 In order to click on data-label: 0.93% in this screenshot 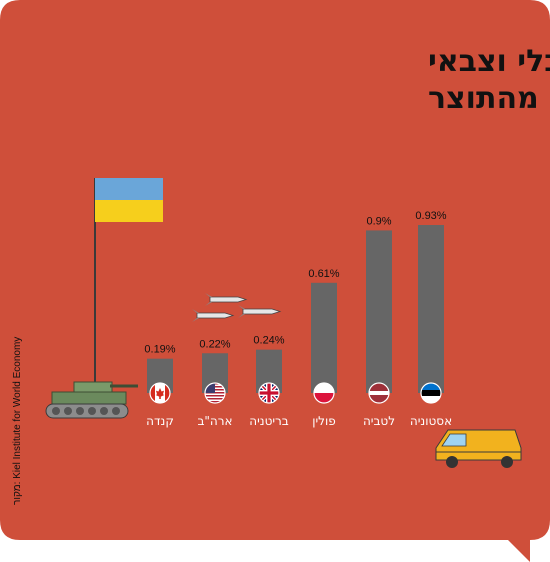, I will do `click(430, 216)`.